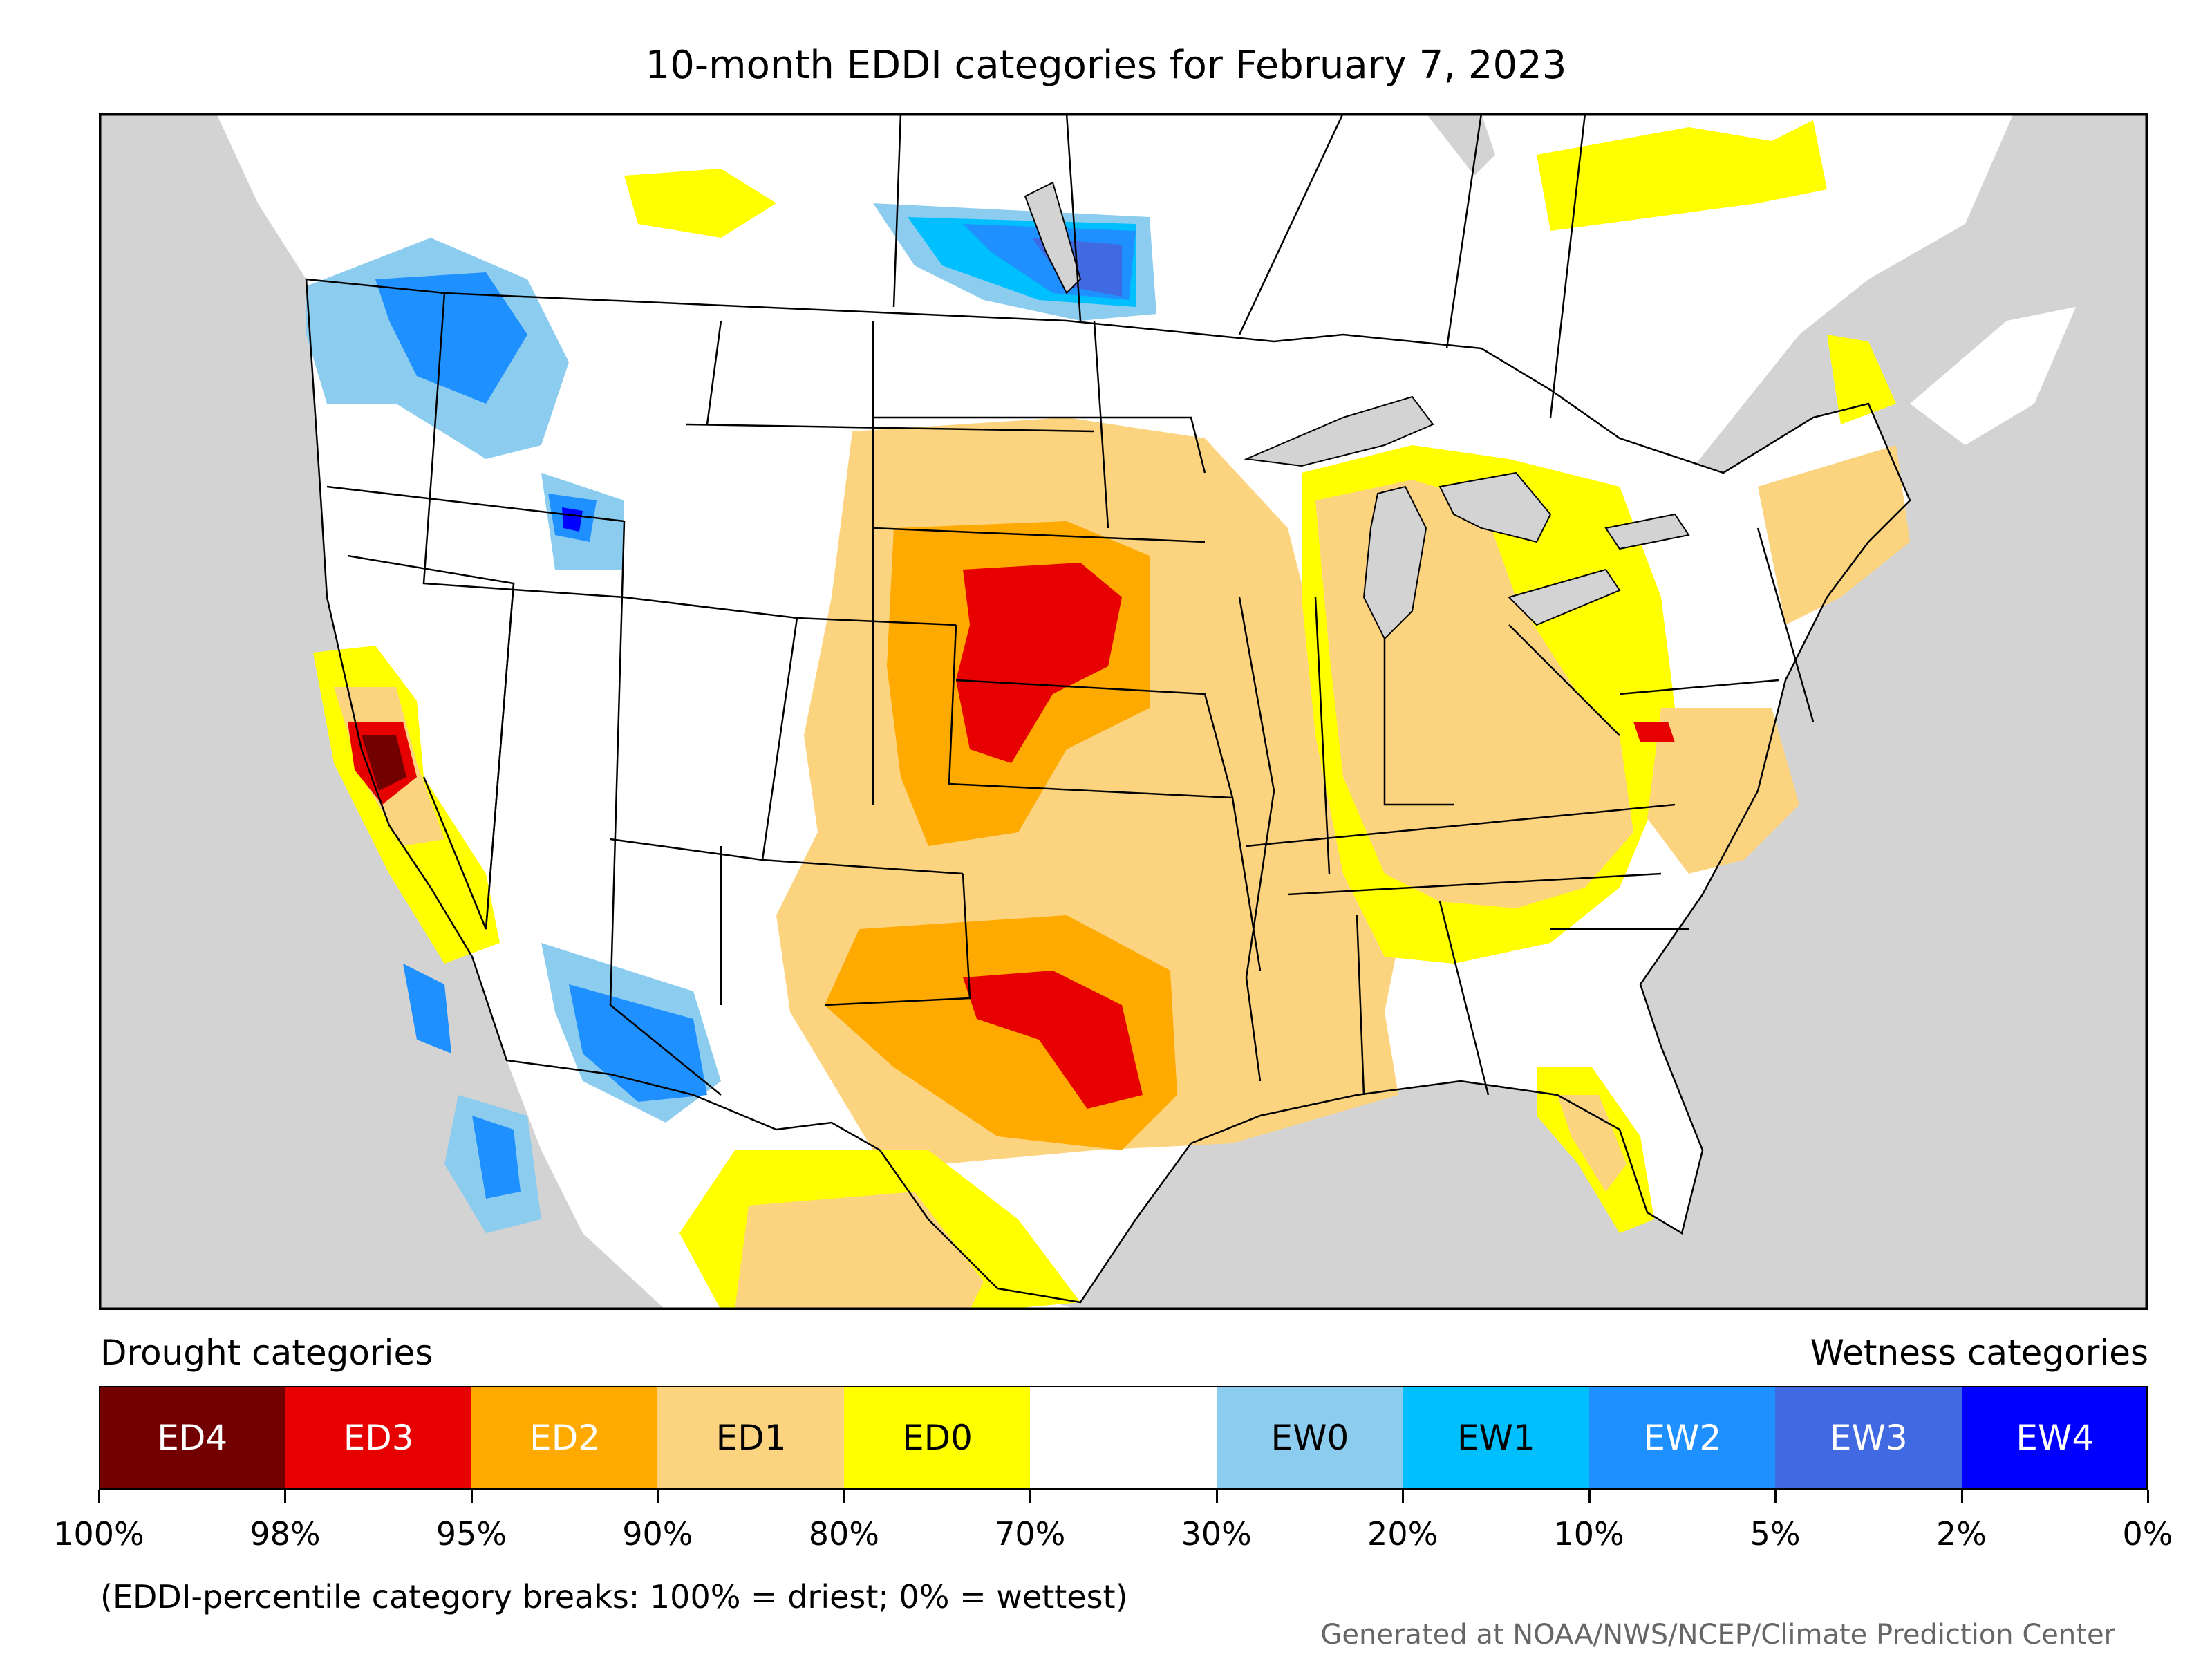 Image resolution: width=2212 pixels, height=1659 pixels. What do you see at coordinates (1357, 411) in the screenshot?
I see `great-lakes` at bounding box center [1357, 411].